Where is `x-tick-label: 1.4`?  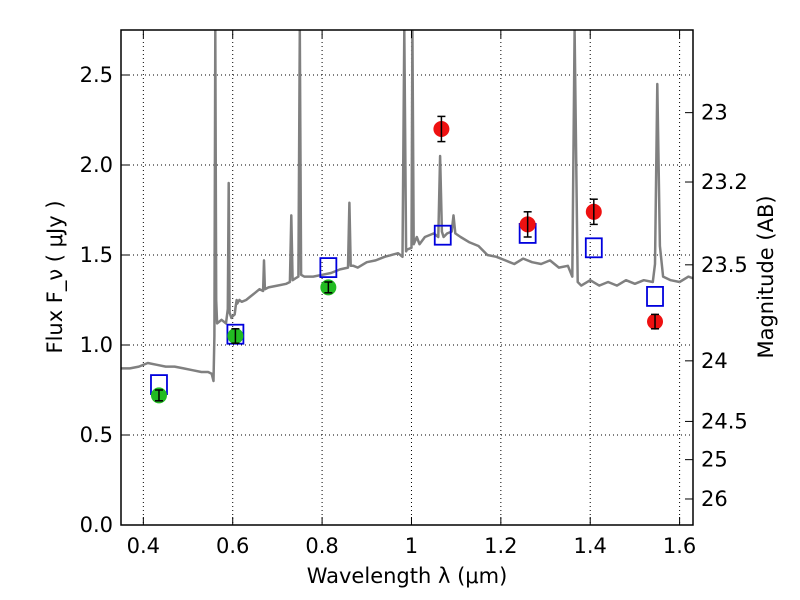 x-tick-label: 1.4 is located at coordinates (590, 546).